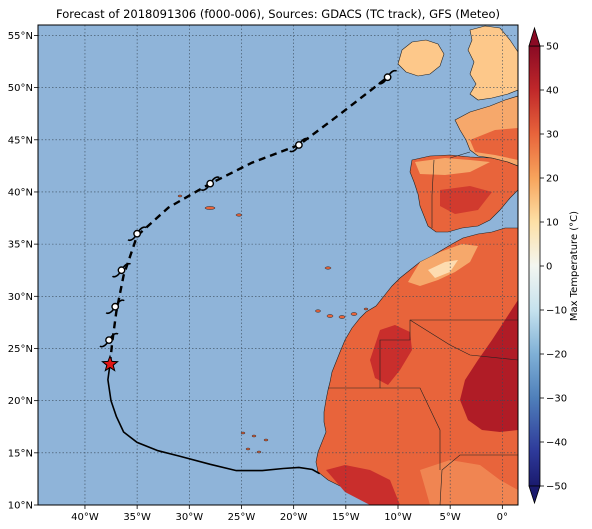  I want to click on lat-tick-label: 40°N, so click(20, 192).